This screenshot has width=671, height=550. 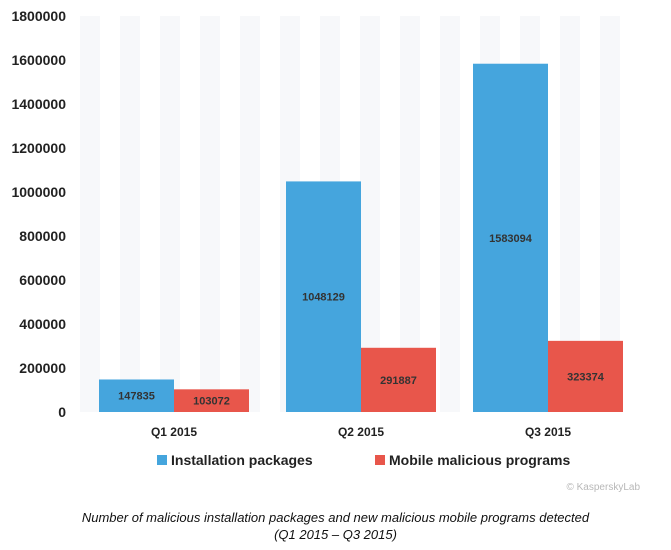 What do you see at coordinates (38, 16) in the screenshot?
I see `y-tick-label: 1800000` at bounding box center [38, 16].